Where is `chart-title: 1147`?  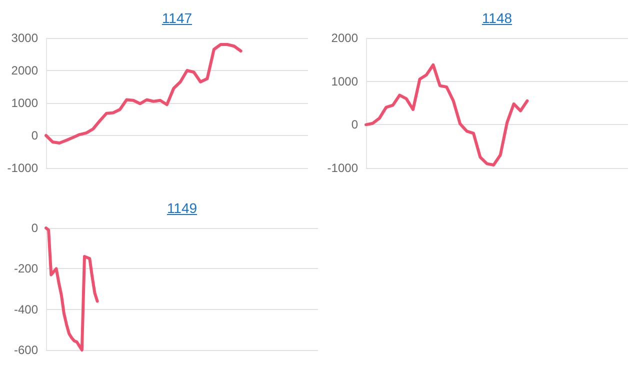
chart-title: 1147 is located at coordinates (177, 18).